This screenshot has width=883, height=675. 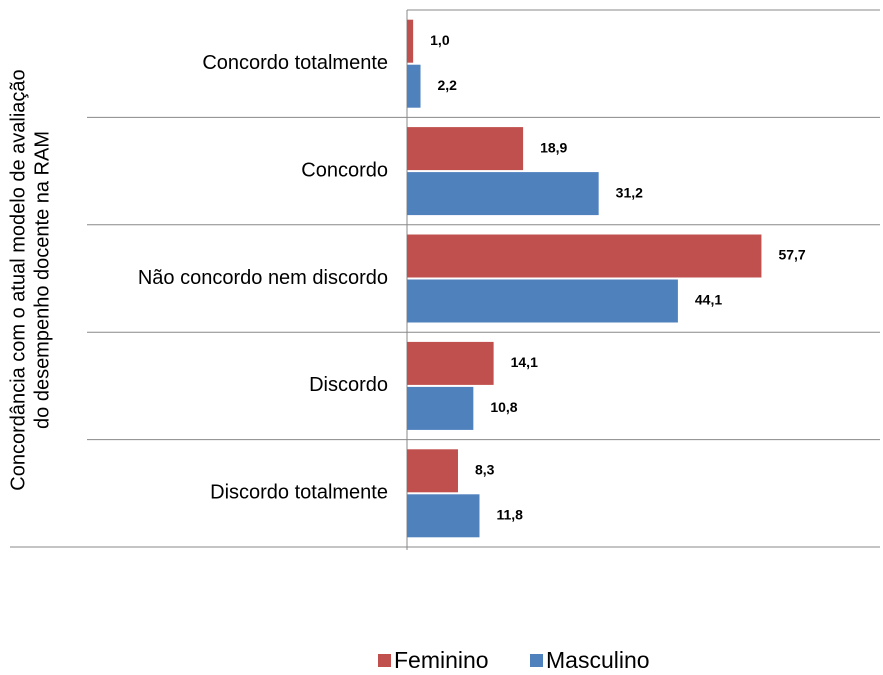 I want to click on data-label: 8,3, so click(x=485, y=470).